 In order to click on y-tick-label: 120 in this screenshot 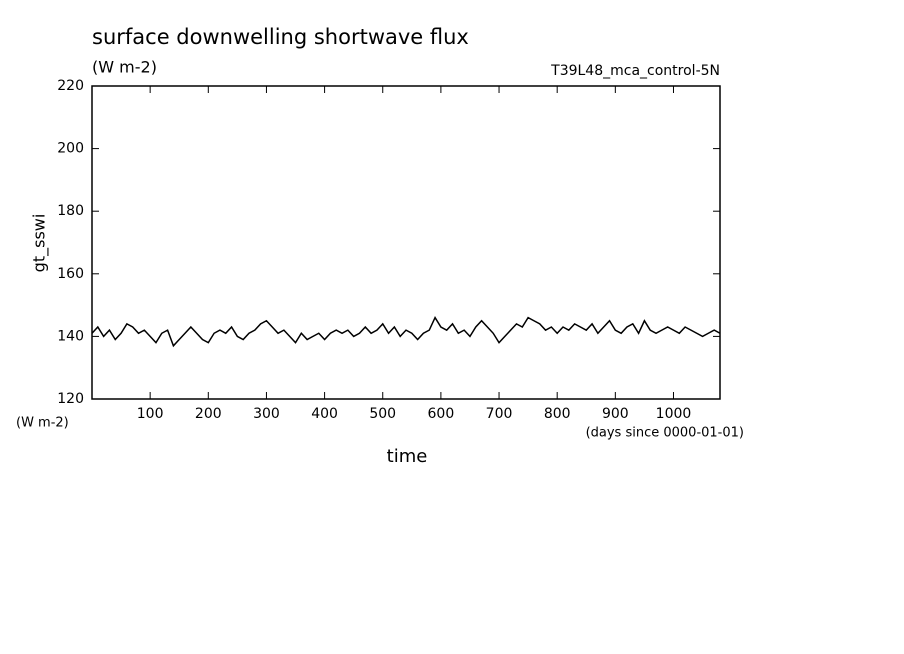, I will do `click(70, 399)`.